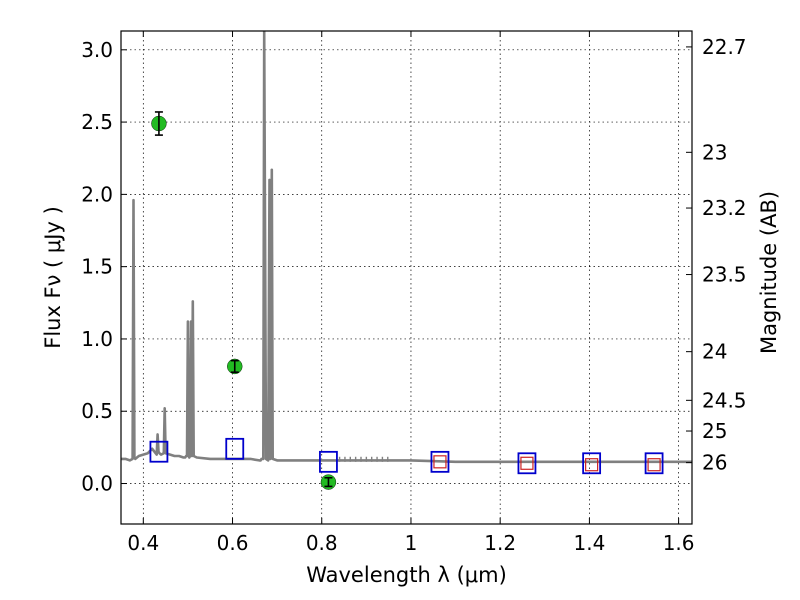  What do you see at coordinates (500, 543) in the screenshot?
I see `x-tick-label: 1.2` at bounding box center [500, 543].